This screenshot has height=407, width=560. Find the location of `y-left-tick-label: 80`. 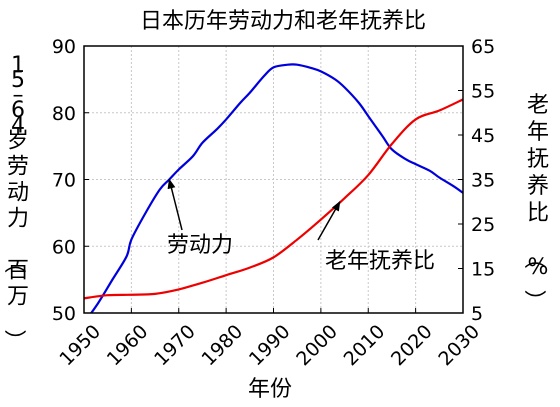

y-left-tick-label: 80 is located at coordinates (64, 114).